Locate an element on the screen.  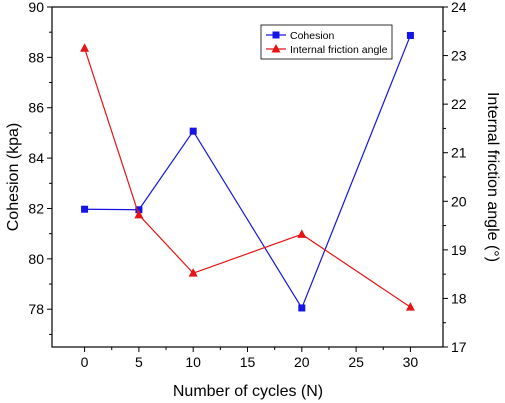
legend-box is located at coordinates (326, 42).